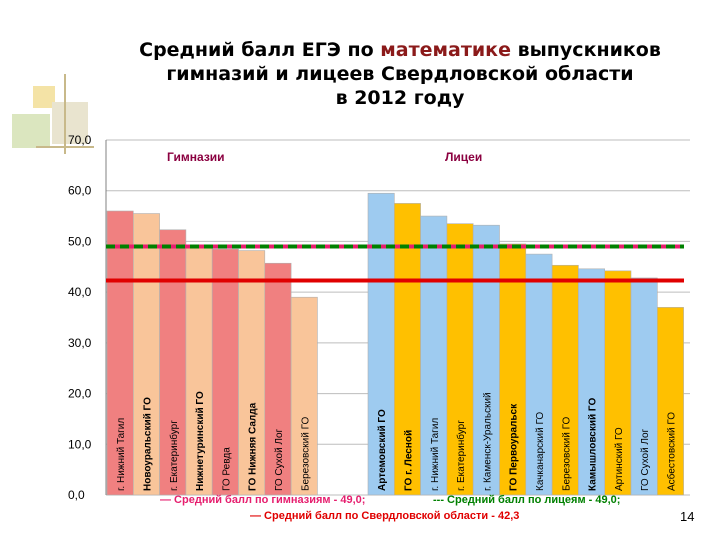 This screenshot has height=540, width=720. Describe the element at coordinates (253, 446) in the screenshot. I see `category-label: ГО Нижняя Салда` at that location.